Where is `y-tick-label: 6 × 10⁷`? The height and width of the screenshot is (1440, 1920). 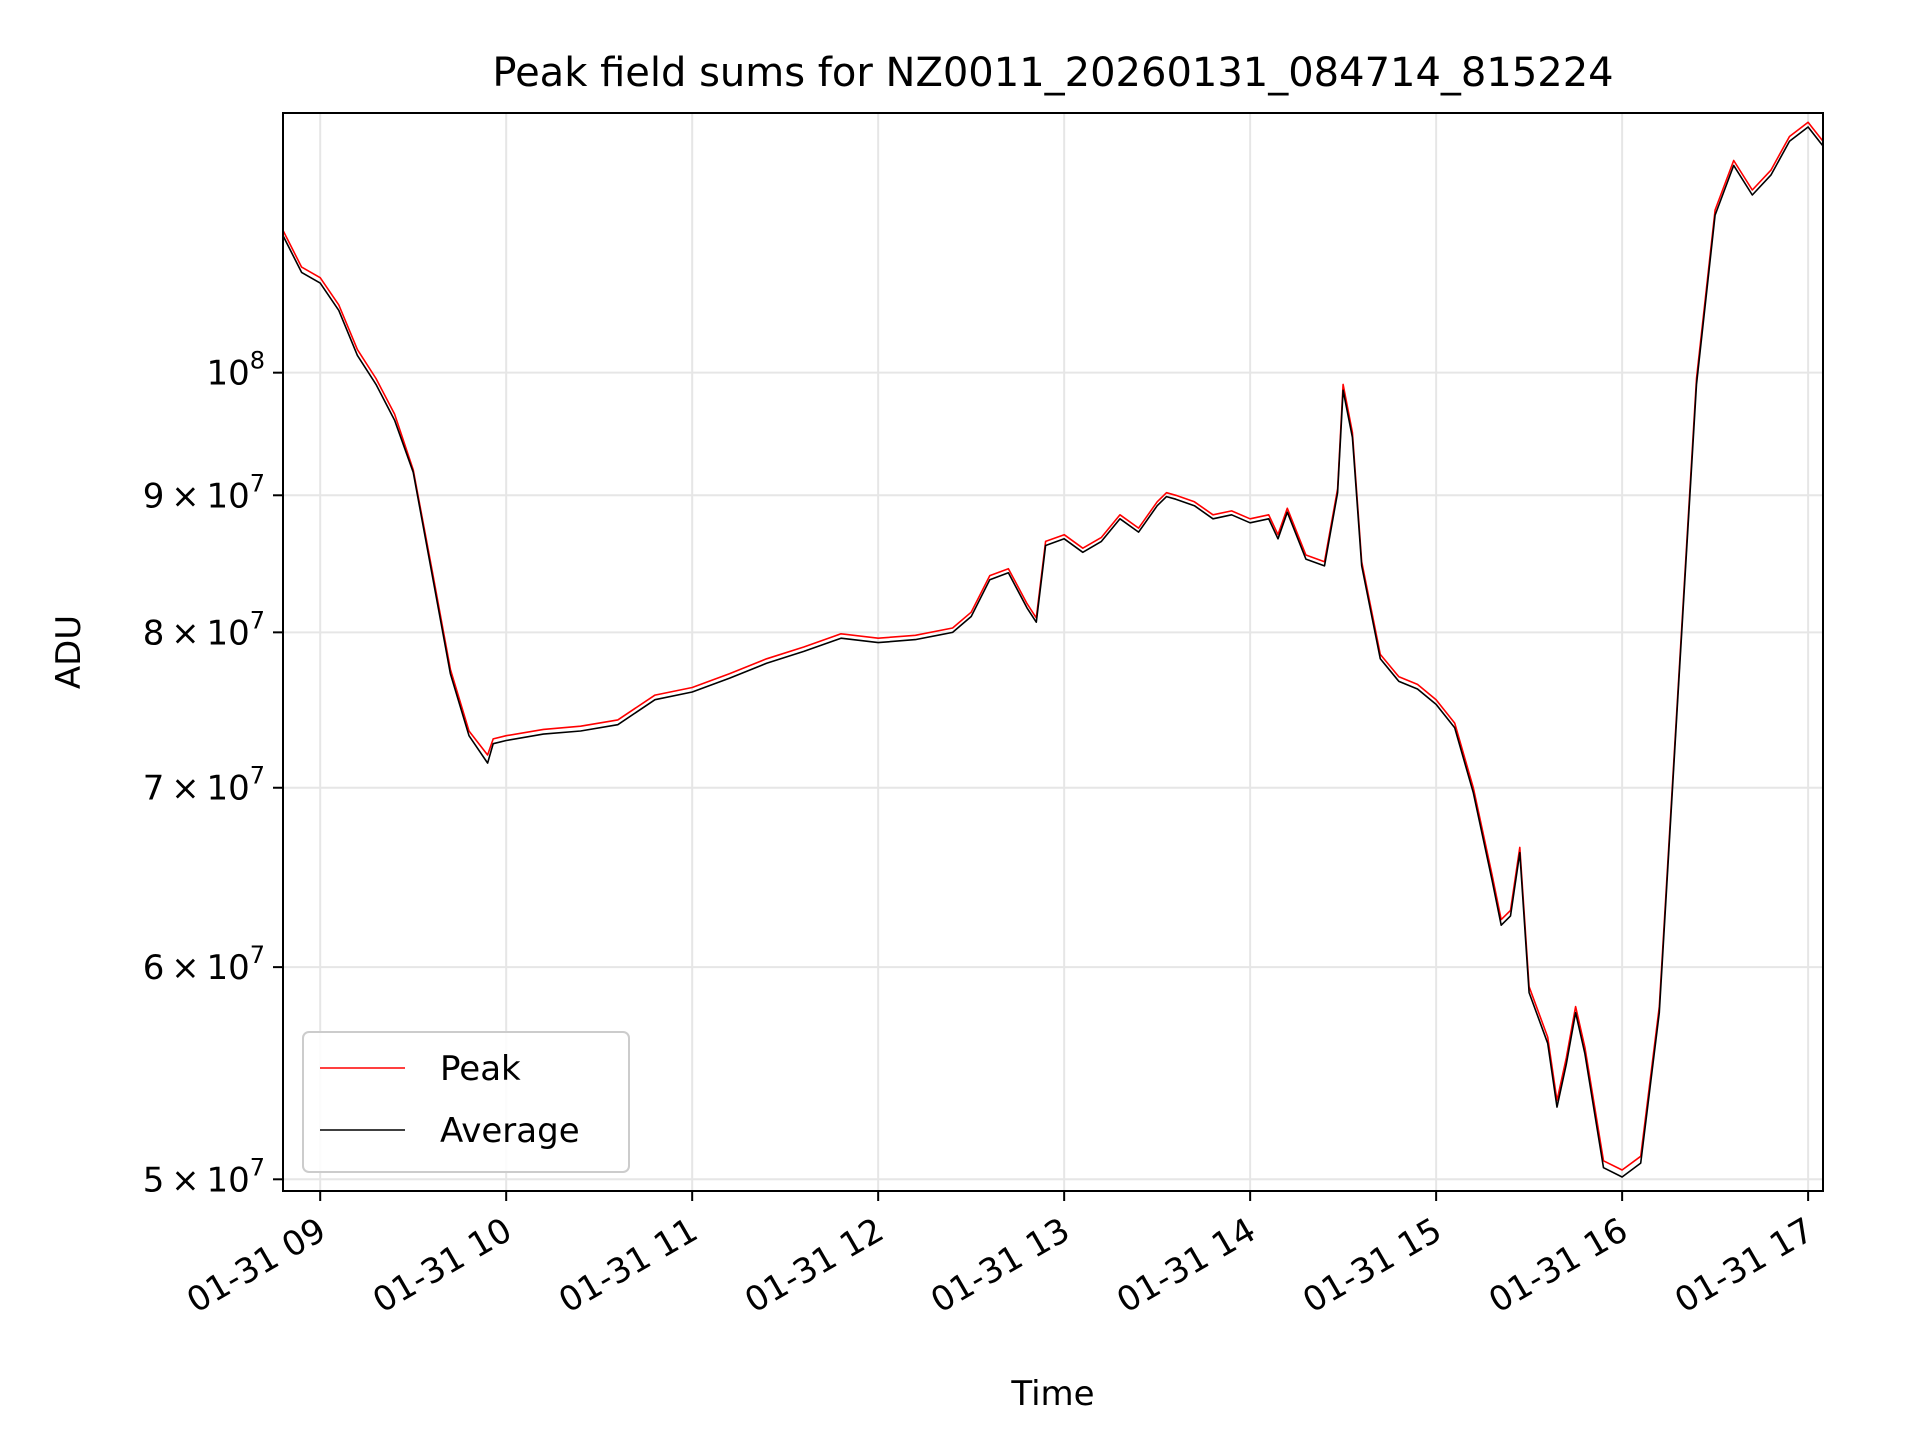
y-tick-label: 6 × 10⁷ is located at coordinates (204, 964).